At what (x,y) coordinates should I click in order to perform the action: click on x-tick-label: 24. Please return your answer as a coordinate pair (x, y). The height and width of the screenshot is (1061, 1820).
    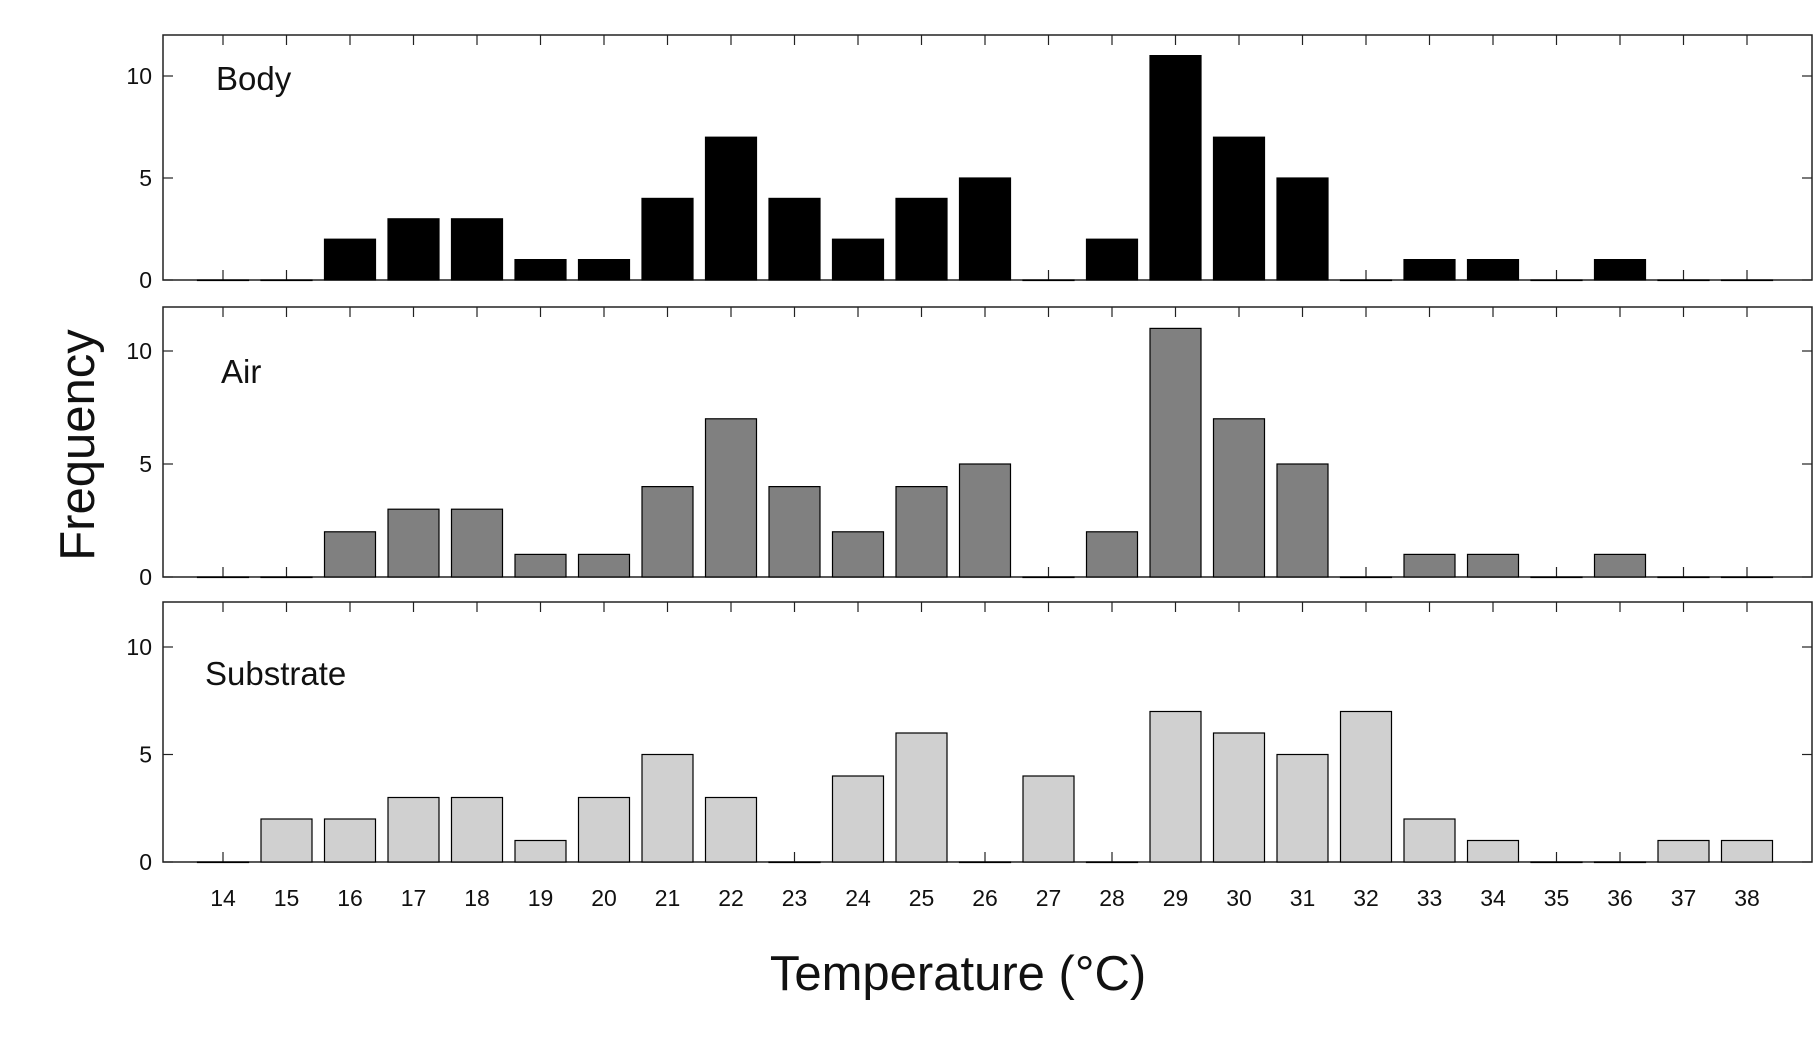
    Looking at the image, I should click on (858, 898).